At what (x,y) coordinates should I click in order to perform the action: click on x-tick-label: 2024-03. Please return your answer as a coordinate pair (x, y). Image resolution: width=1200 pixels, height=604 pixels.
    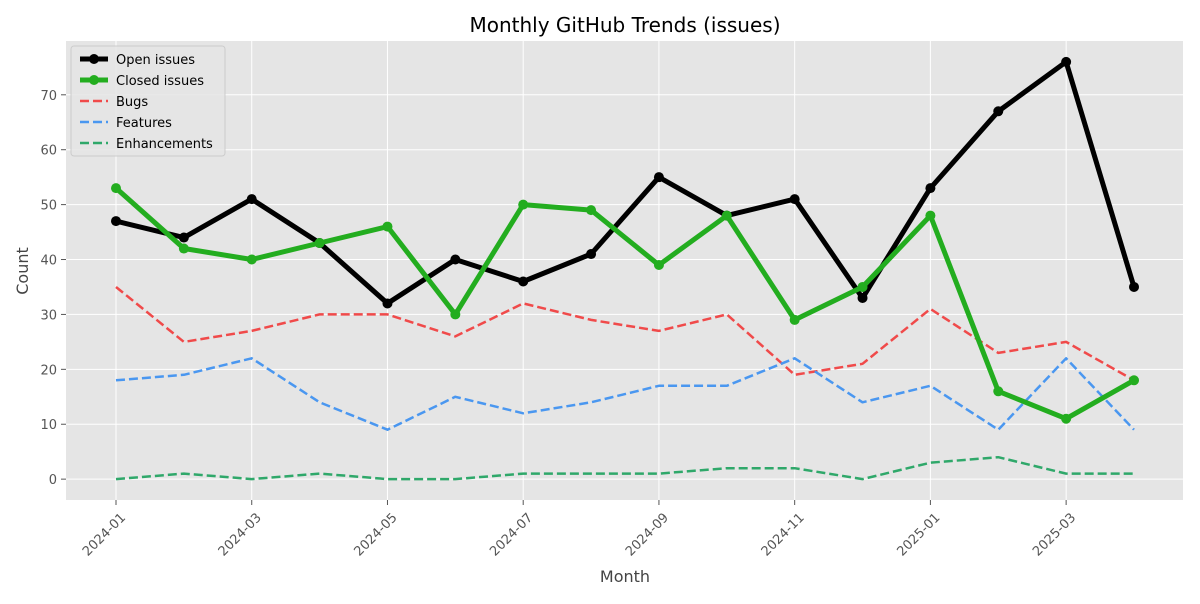
    Looking at the image, I should click on (240, 534).